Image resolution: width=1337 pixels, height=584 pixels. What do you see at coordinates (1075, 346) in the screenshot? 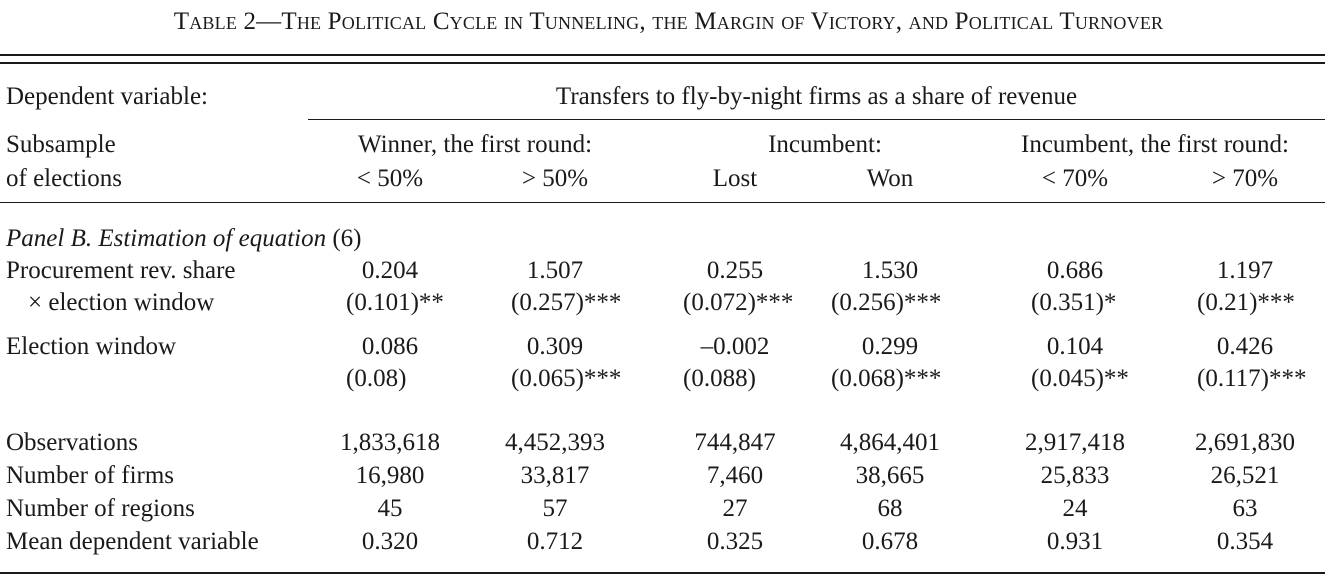
I see `coef-cell: 0.104` at bounding box center [1075, 346].